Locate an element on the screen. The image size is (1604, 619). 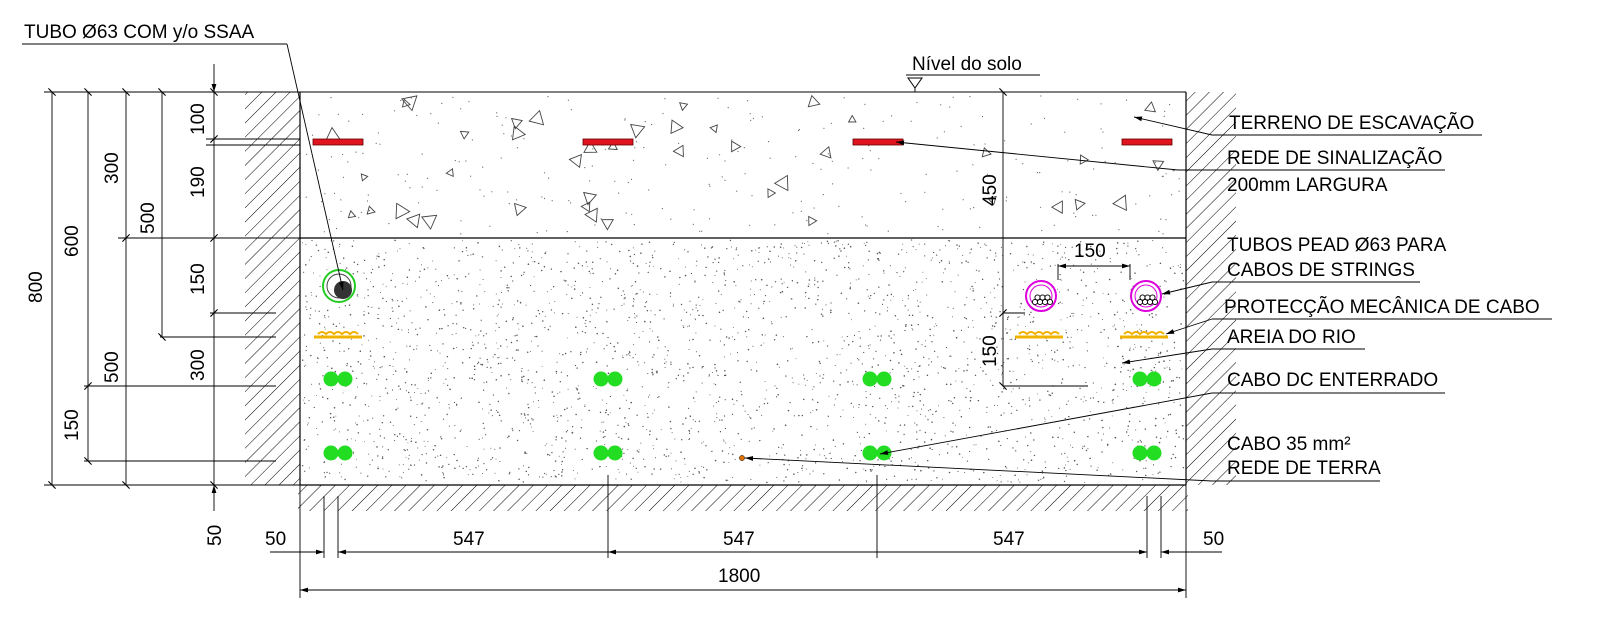
signal-tapes is located at coordinates (742, 142).